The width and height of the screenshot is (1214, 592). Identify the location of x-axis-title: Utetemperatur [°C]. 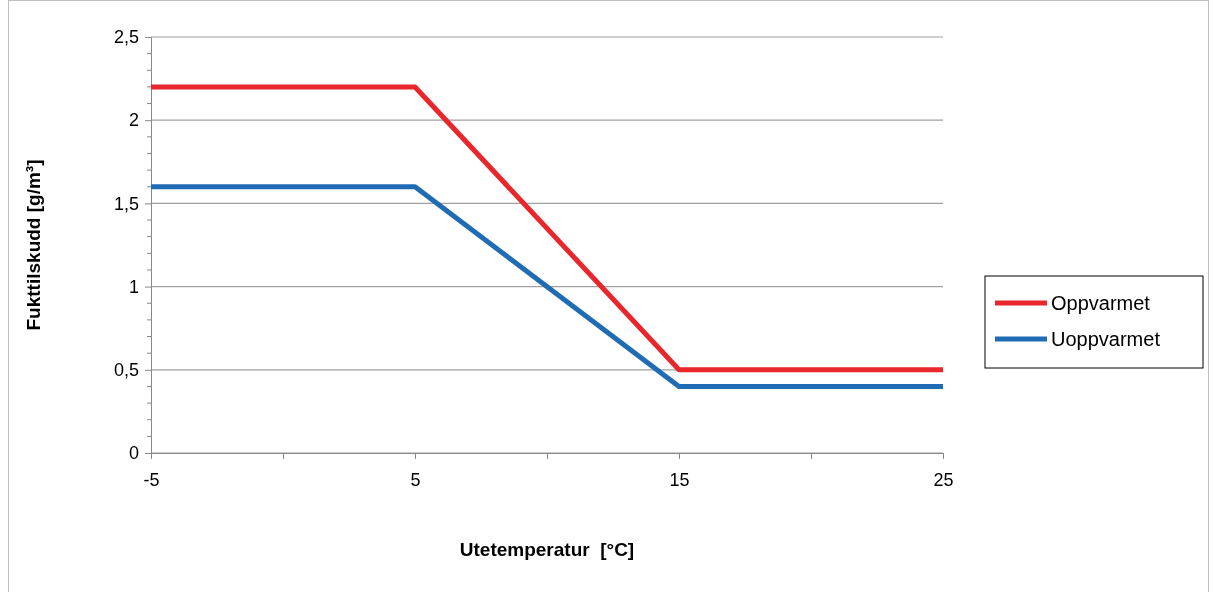
(547, 549).